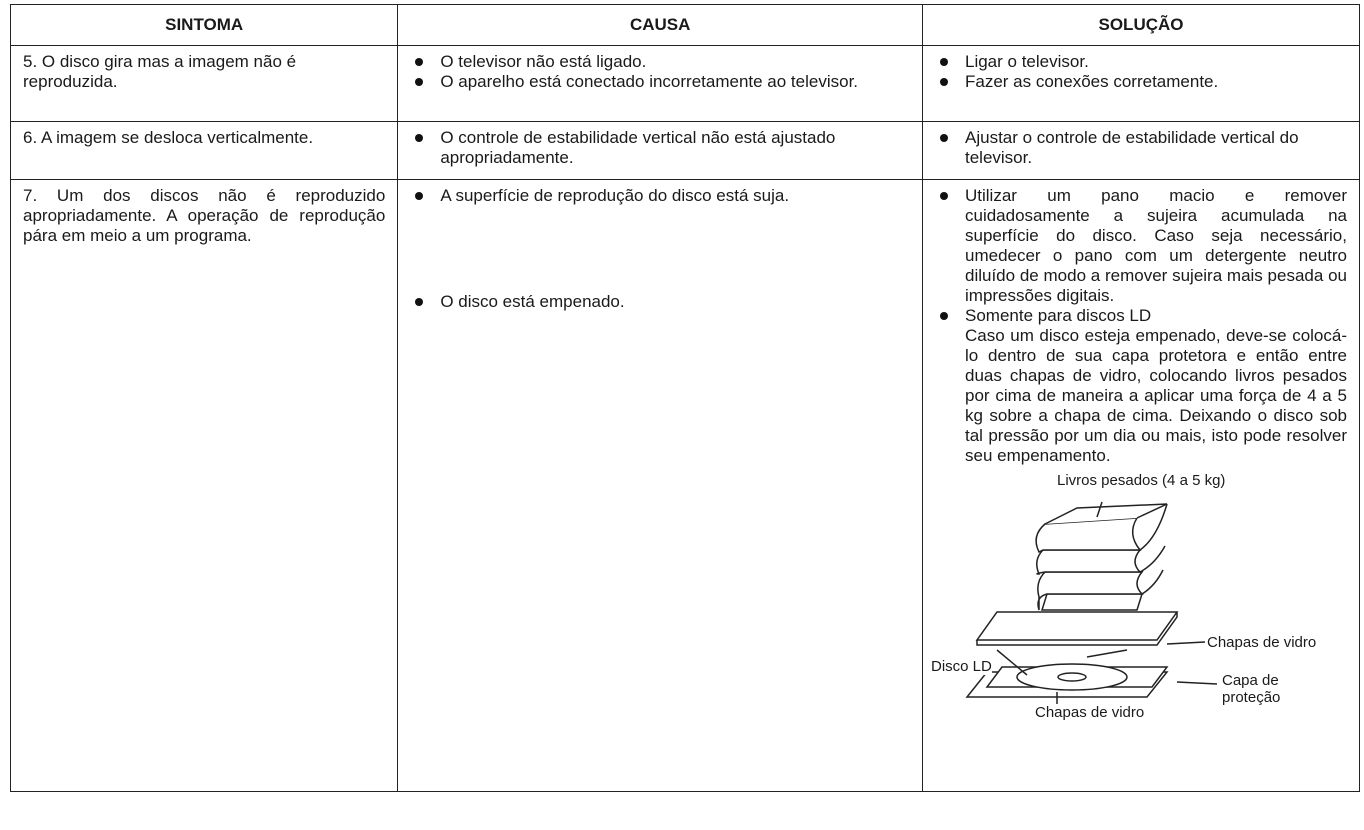 This screenshot has width=1364, height=830. What do you see at coordinates (204, 25) in the screenshot?
I see `header-cell: SINTOMA` at bounding box center [204, 25].